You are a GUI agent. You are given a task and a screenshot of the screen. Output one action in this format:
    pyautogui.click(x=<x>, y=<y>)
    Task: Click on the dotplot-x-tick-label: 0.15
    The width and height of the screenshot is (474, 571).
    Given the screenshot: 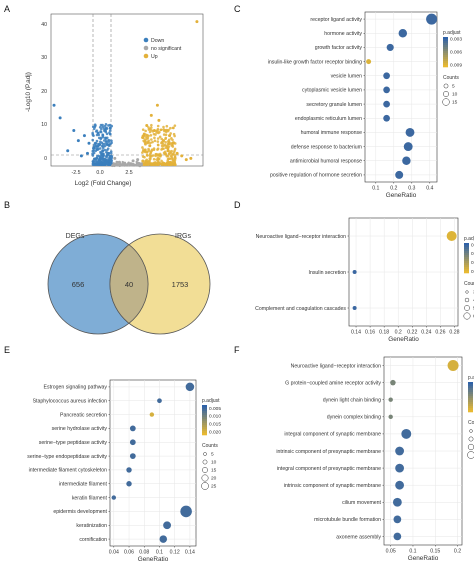 What is the action you would take?
    pyautogui.click(x=435, y=552)
    